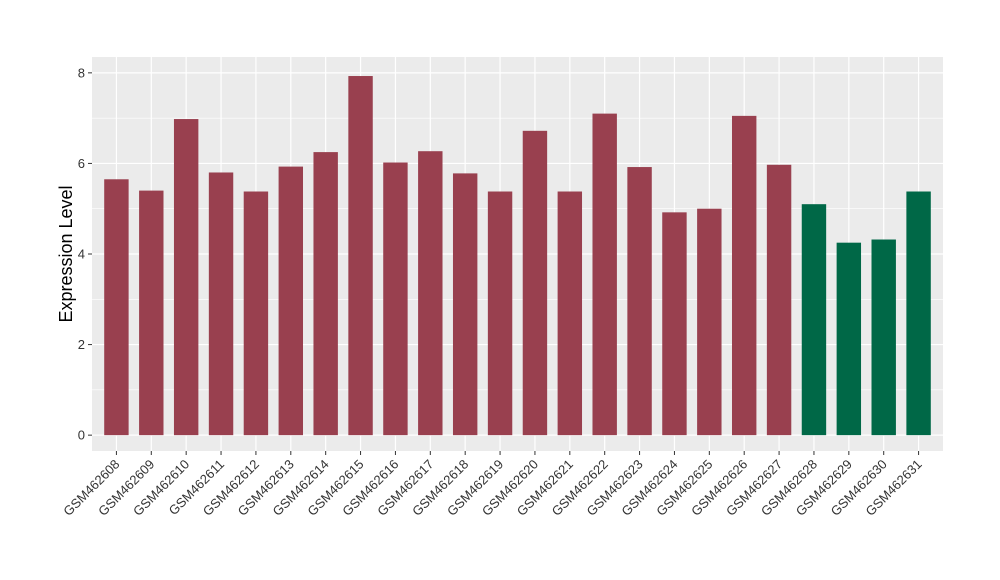 The height and width of the screenshot is (580, 1000). I want to click on bar-GSM462610, so click(186, 277).